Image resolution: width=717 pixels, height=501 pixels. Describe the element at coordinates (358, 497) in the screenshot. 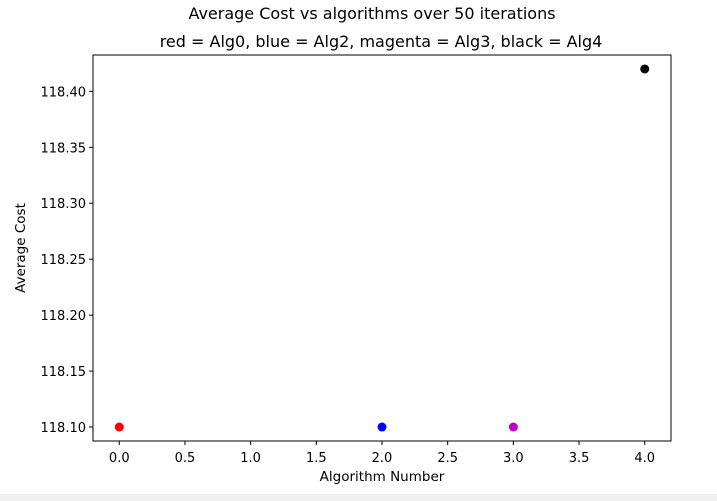

I see `bottom-strip` at that location.